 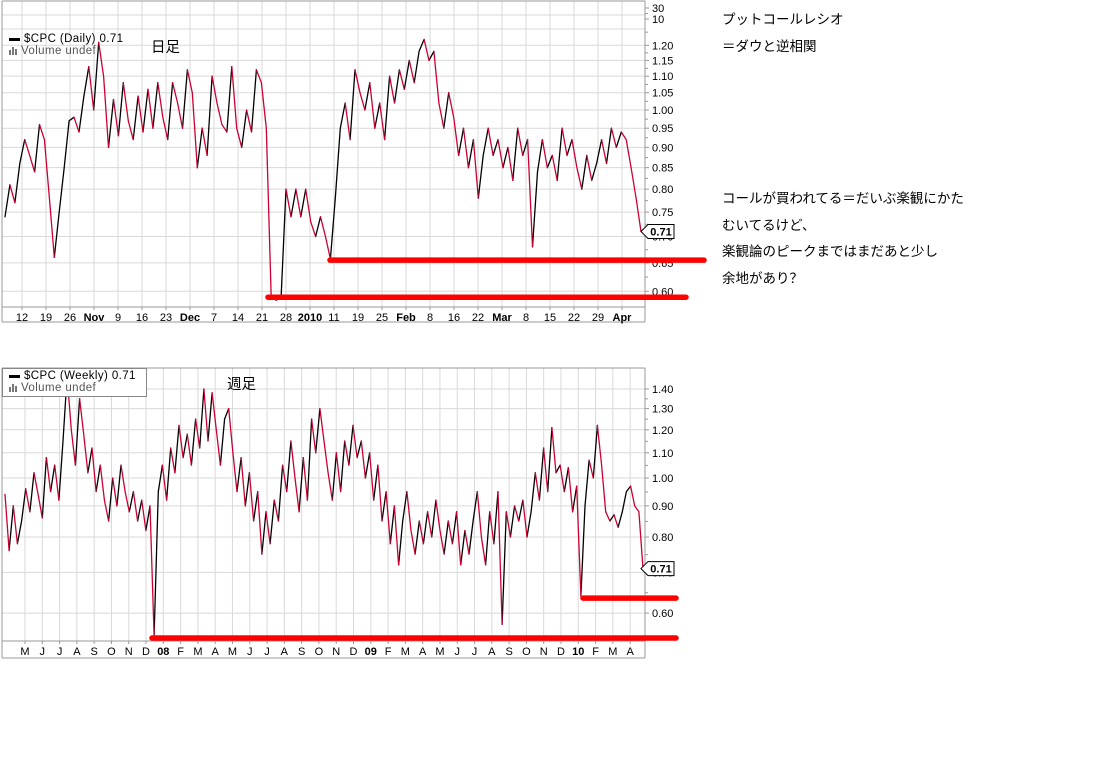 What do you see at coordinates (74, 39) in the screenshot?
I see `daily-symbol-label: $CPC (Daily) 0.71` at bounding box center [74, 39].